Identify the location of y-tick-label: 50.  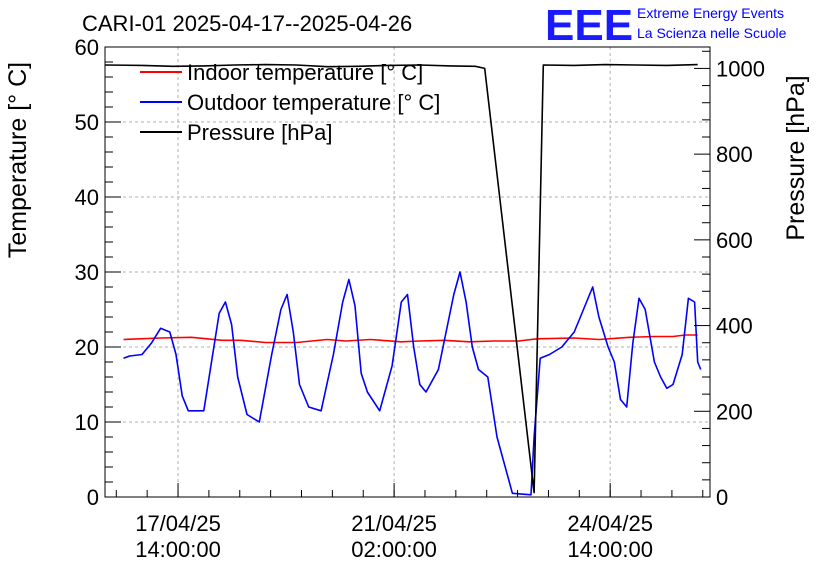
(87, 122).